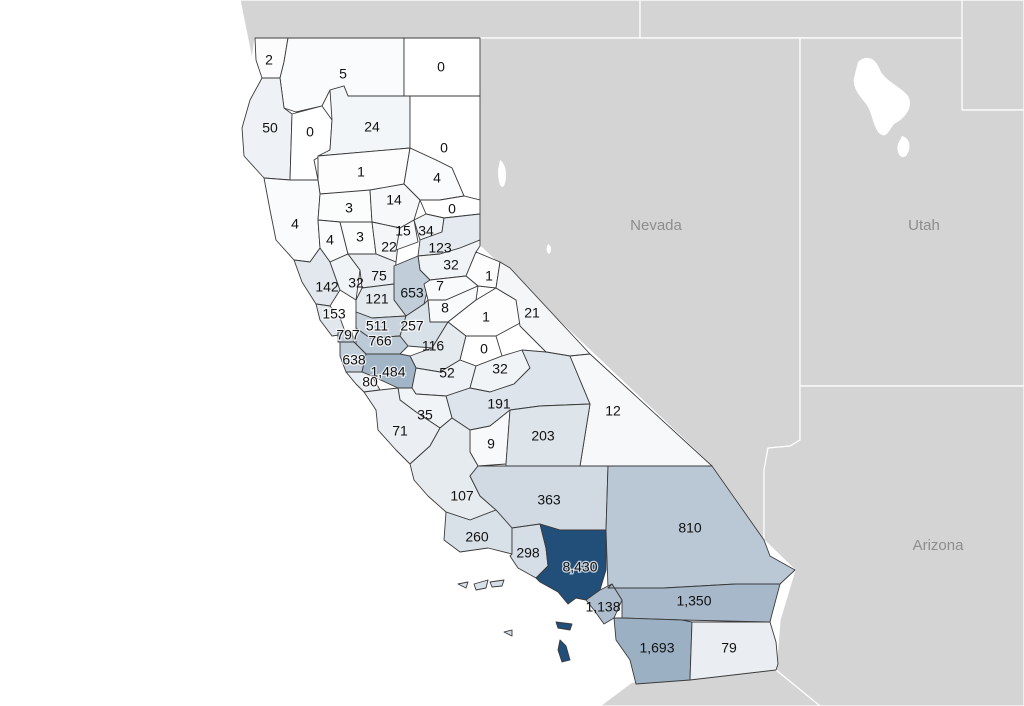 The height and width of the screenshot is (706, 1024). Describe the element at coordinates (484, 349) in the screenshot. I see `county-label-mariposa: 0` at that location.